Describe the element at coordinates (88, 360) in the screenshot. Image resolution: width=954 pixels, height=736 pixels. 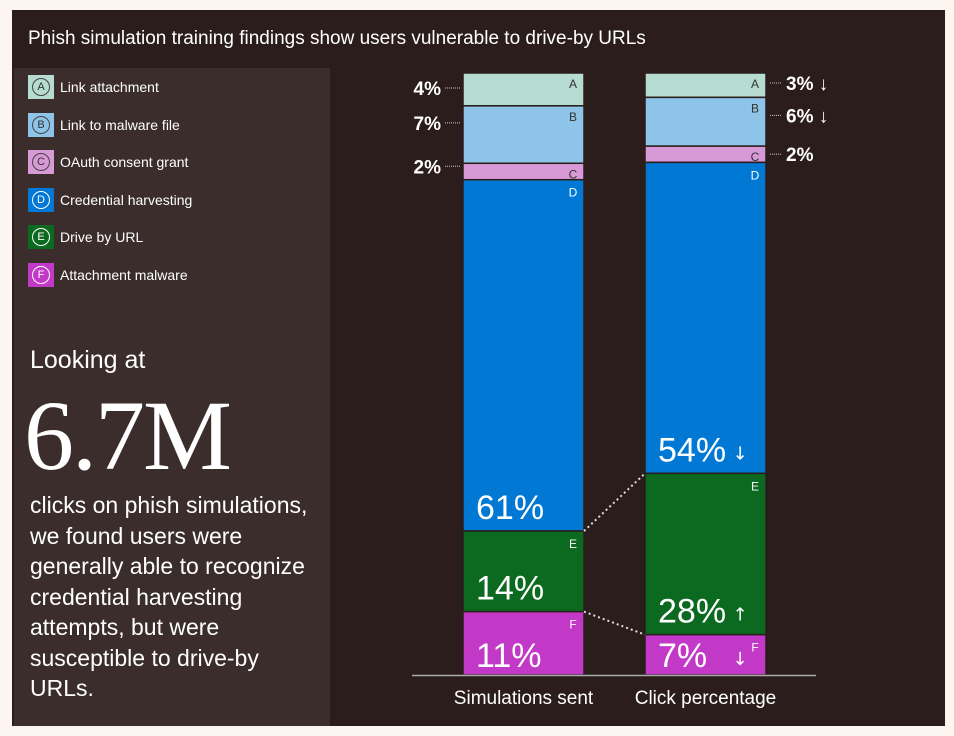
I see `callout-intro: Looking at` at that location.